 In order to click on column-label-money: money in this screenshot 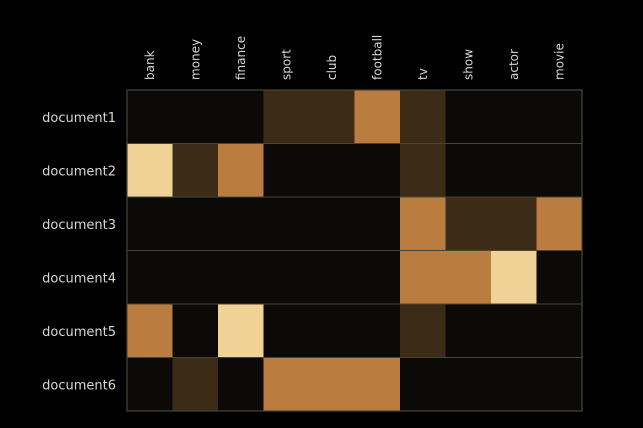, I will do `click(195, 59)`.